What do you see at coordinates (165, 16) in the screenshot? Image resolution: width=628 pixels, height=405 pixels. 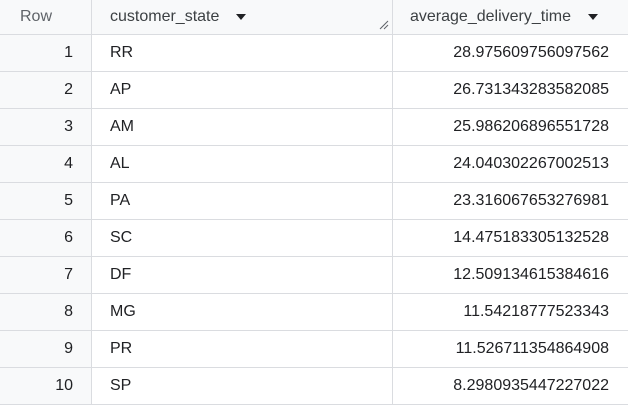 I see `header-customer-state-label: customer_state` at bounding box center [165, 16].